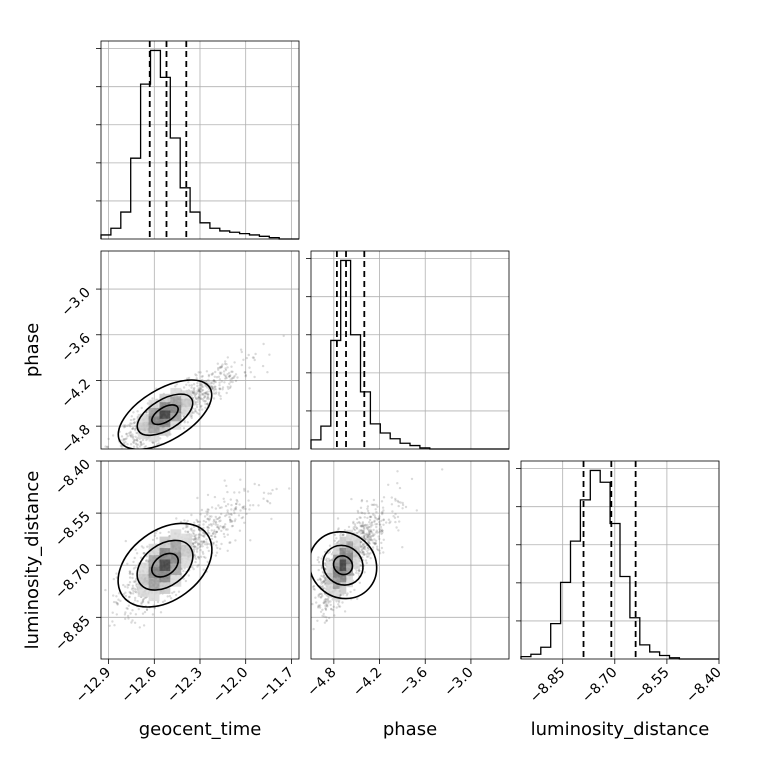 The width and height of the screenshot is (760, 760). What do you see at coordinates (73, 478) in the screenshot?
I see `y-tick-label-luminosity-distance: −8.40` at bounding box center [73, 478].